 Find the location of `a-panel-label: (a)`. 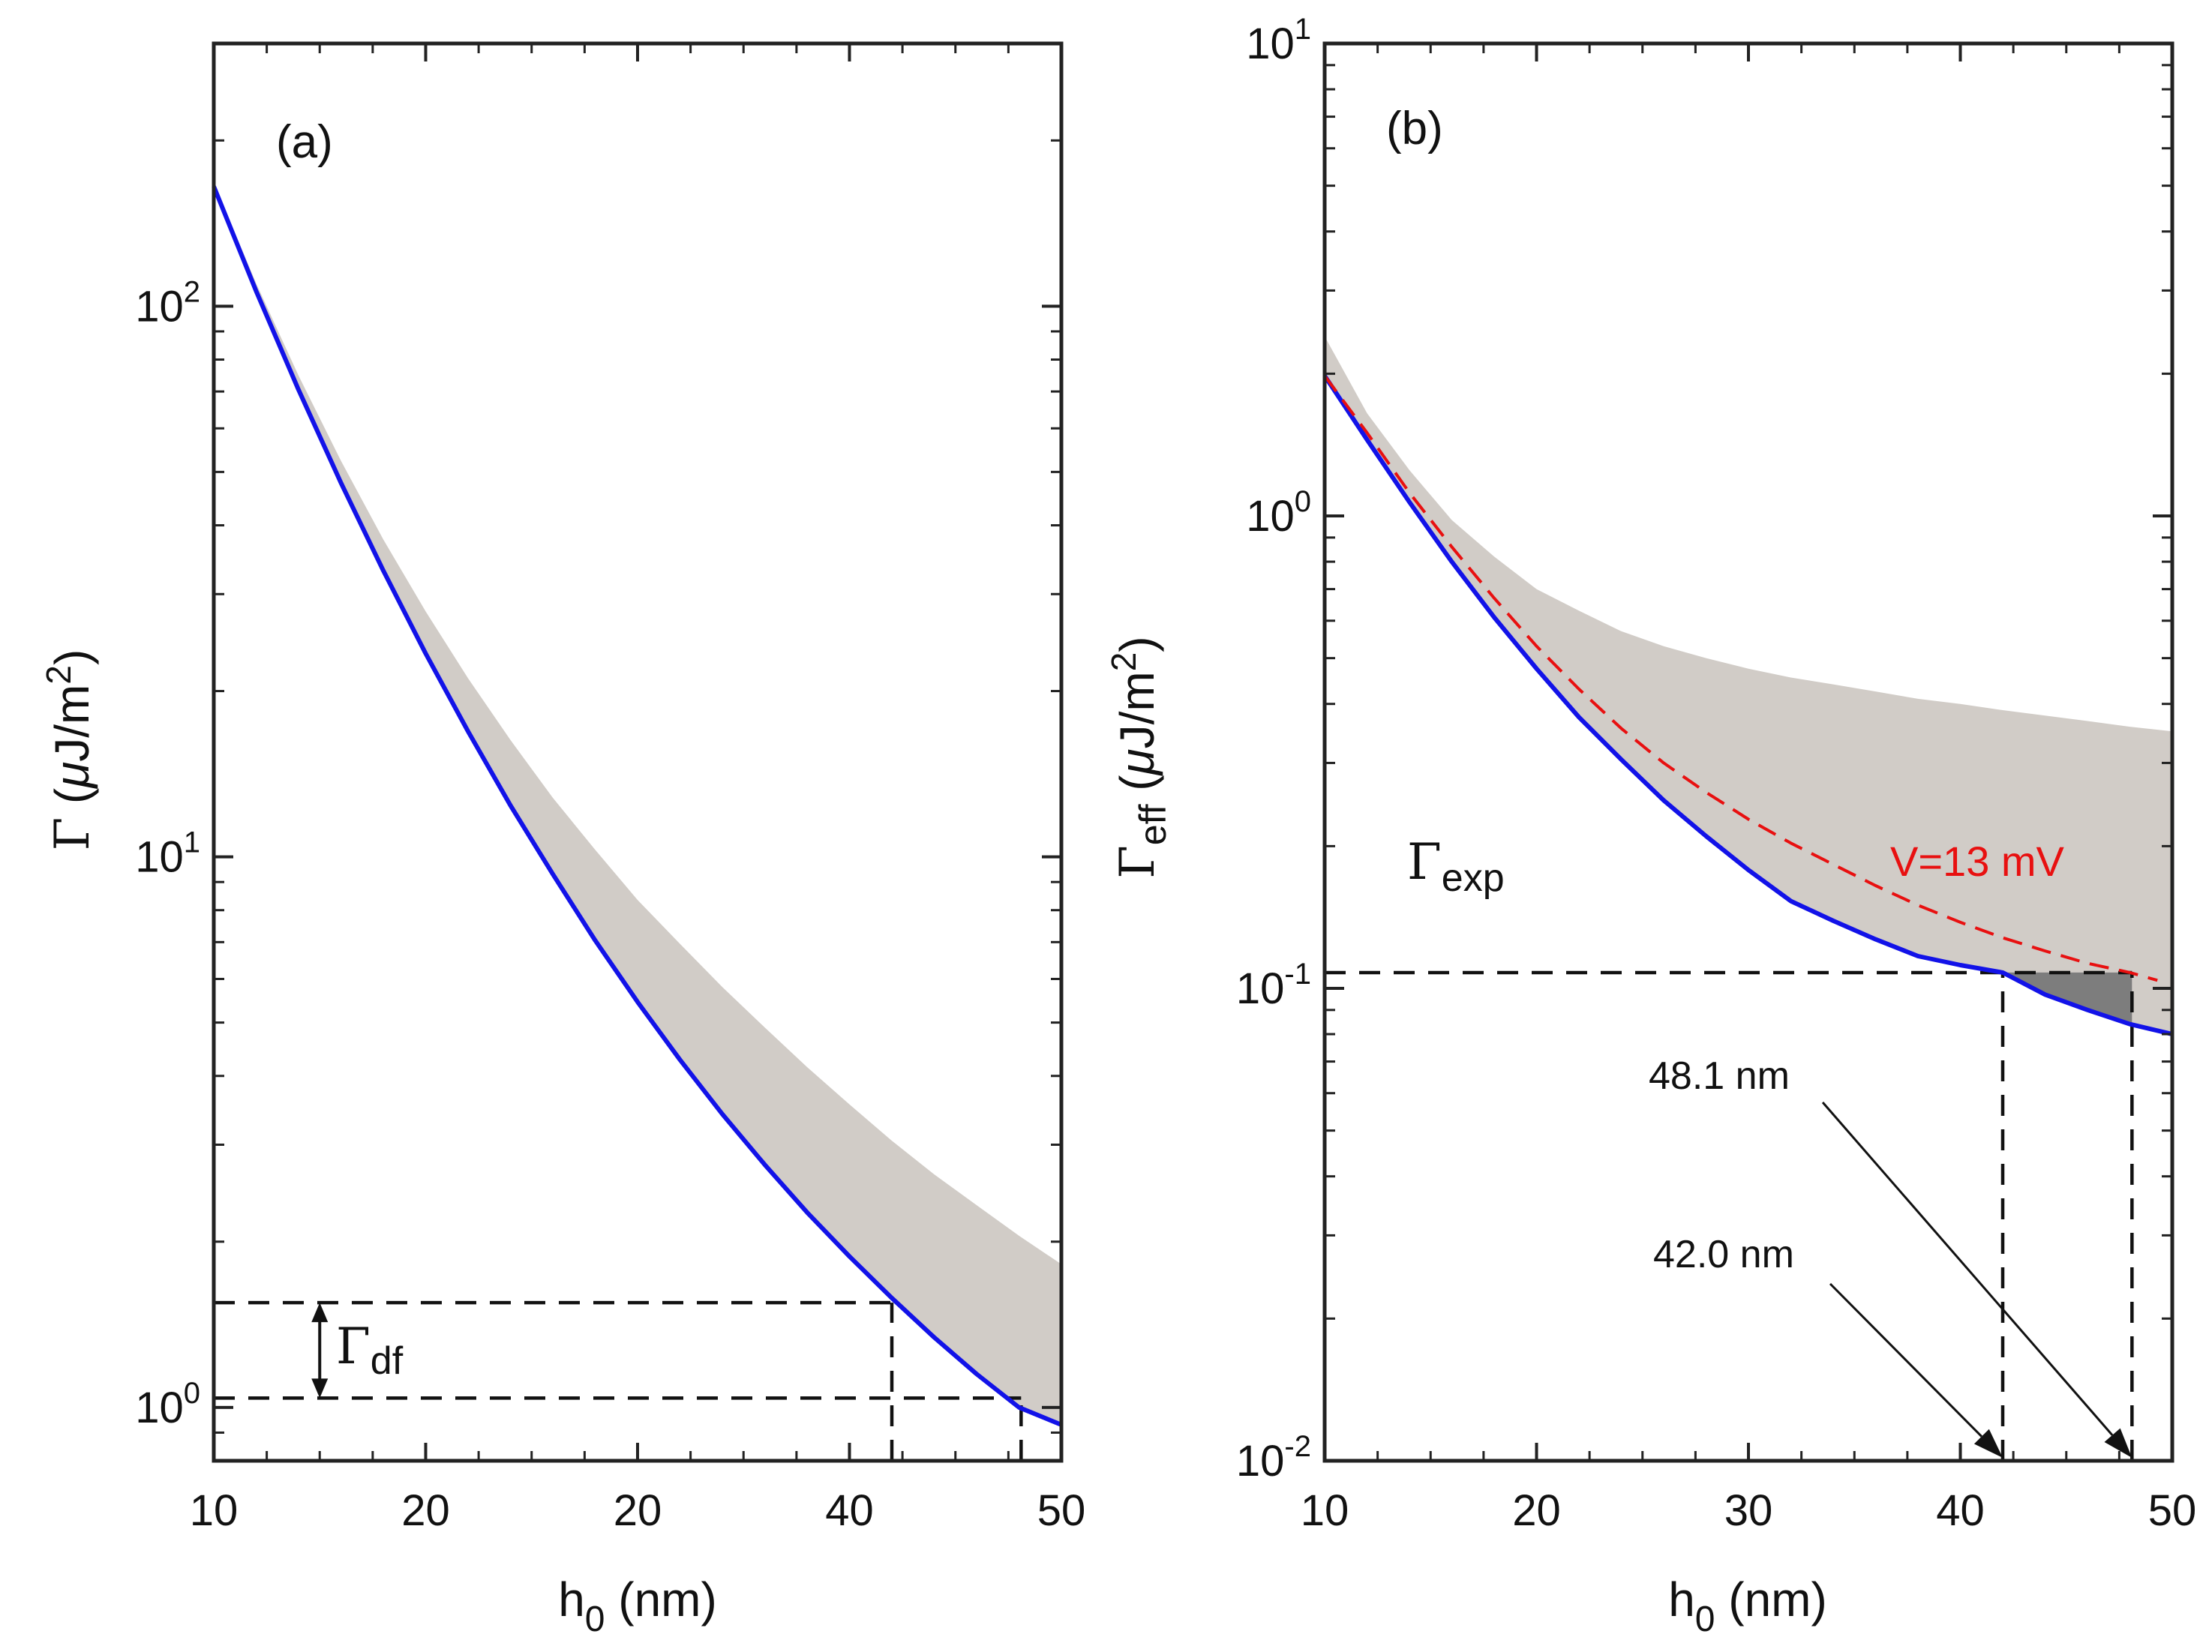

a-panel-label: (a) is located at coordinates (304, 142).